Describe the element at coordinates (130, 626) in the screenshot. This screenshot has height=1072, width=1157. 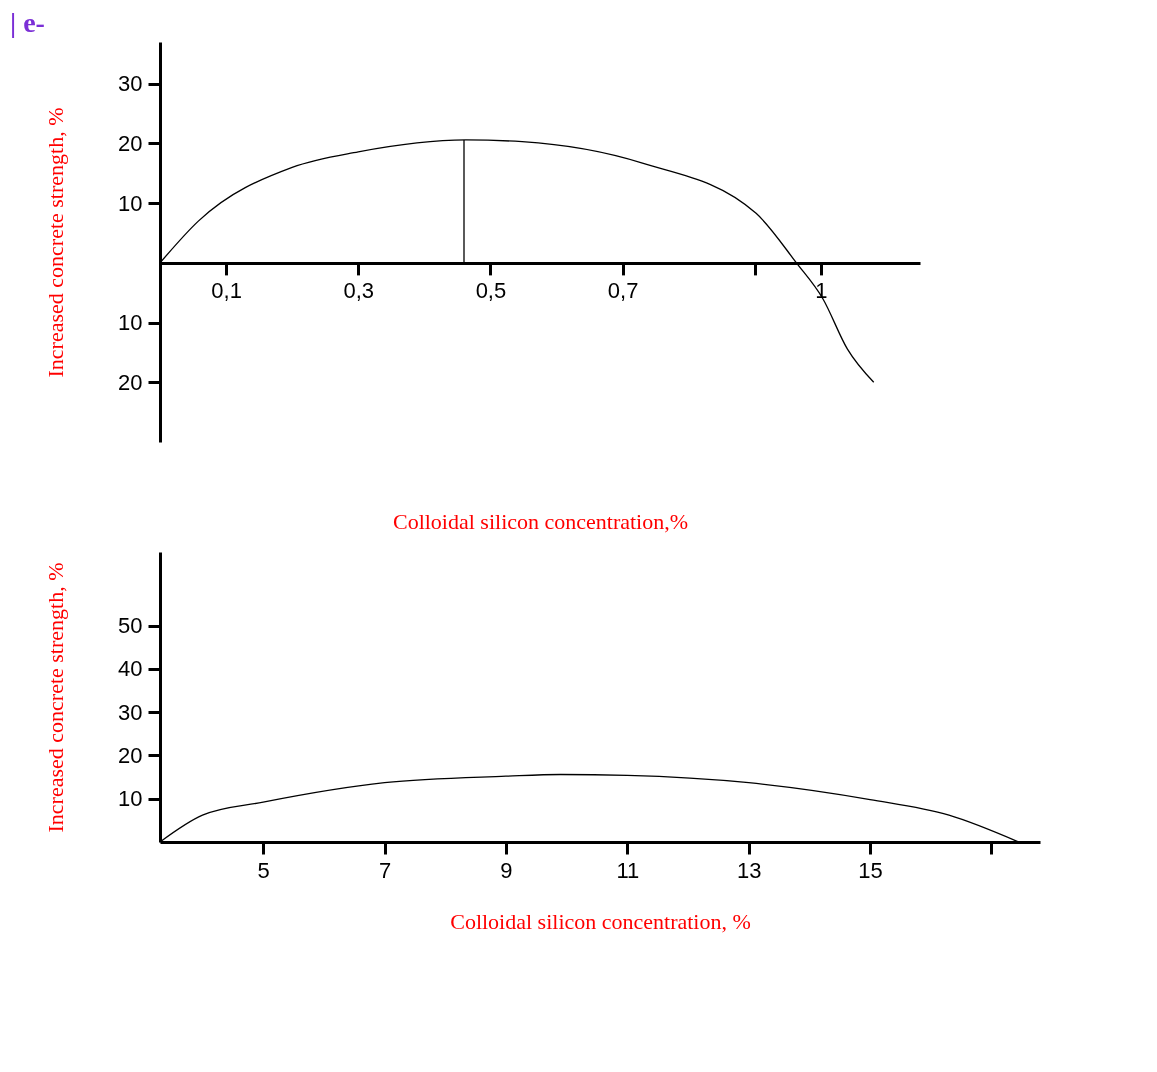
I see `y-tick-label: 50` at that location.